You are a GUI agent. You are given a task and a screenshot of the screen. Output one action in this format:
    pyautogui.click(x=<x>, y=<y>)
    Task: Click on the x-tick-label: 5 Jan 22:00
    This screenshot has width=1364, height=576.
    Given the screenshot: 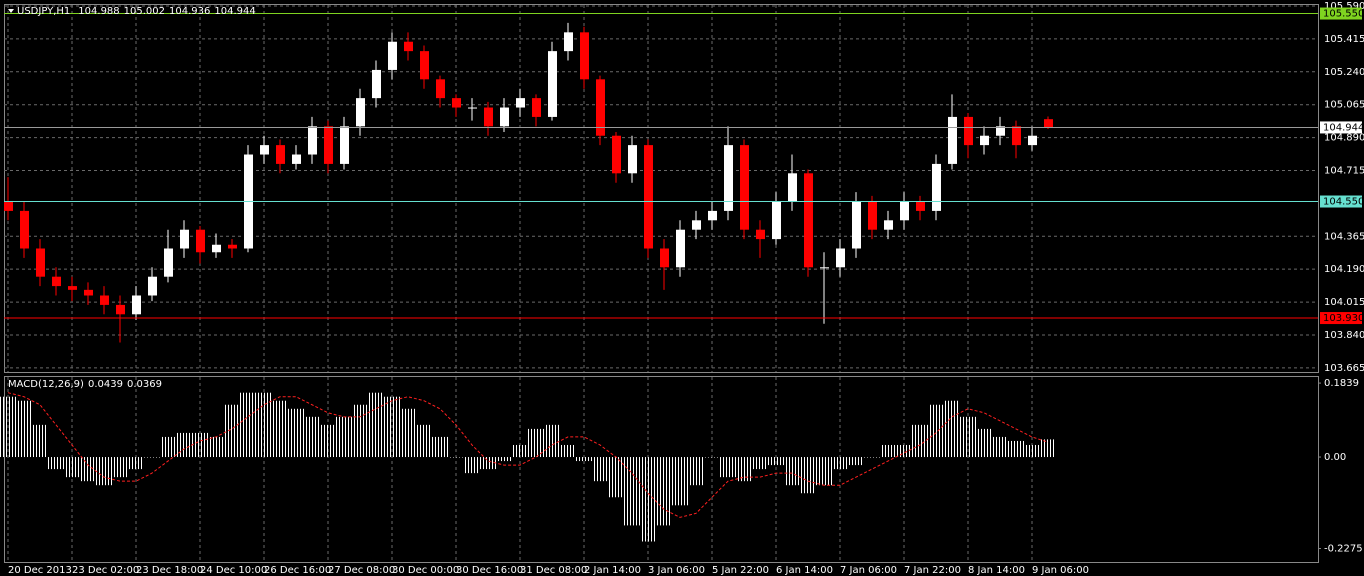 What is the action you would take?
    pyautogui.click(x=740, y=570)
    